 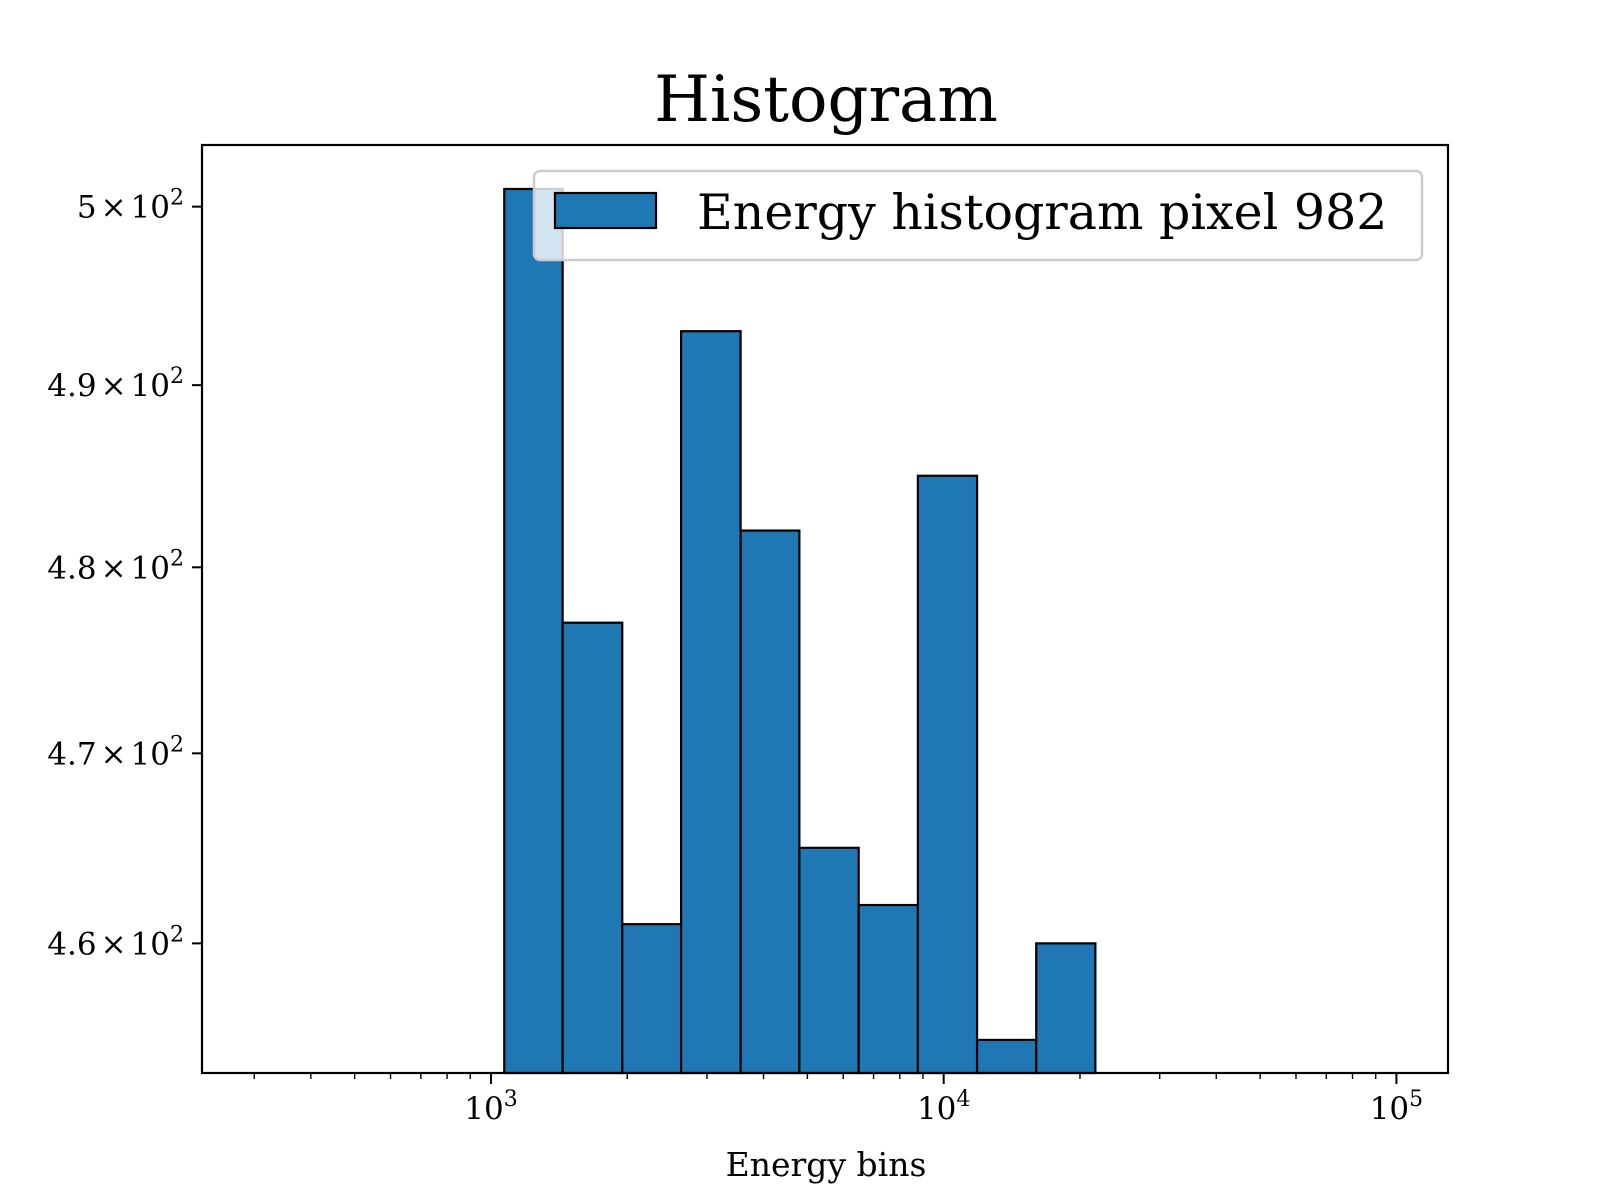 I want to click on y-tick-label: 4.6 × 102, so click(x=115, y=942).